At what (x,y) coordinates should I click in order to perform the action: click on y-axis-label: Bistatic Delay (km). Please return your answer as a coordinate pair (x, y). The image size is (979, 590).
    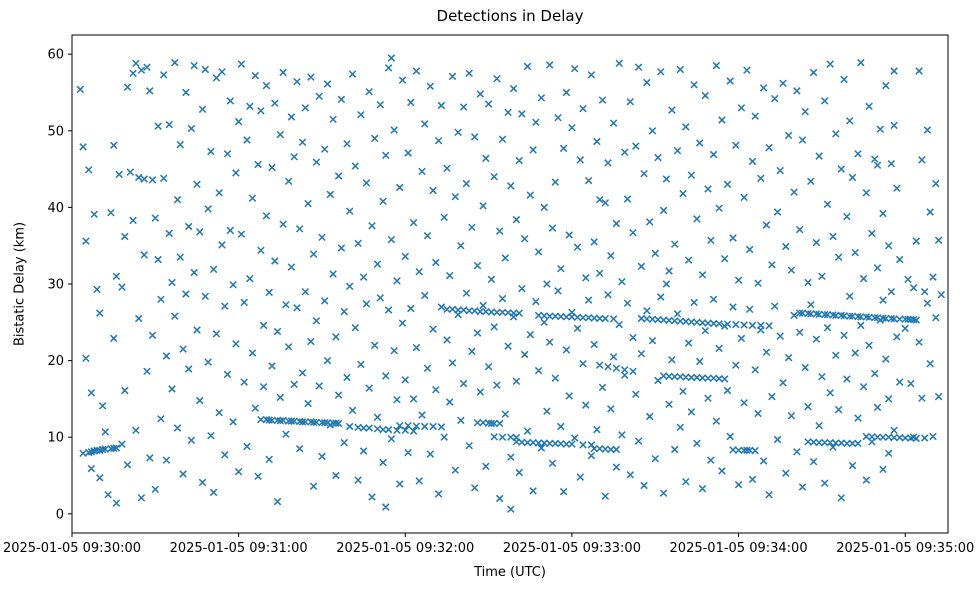
    Looking at the image, I should click on (20, 284).